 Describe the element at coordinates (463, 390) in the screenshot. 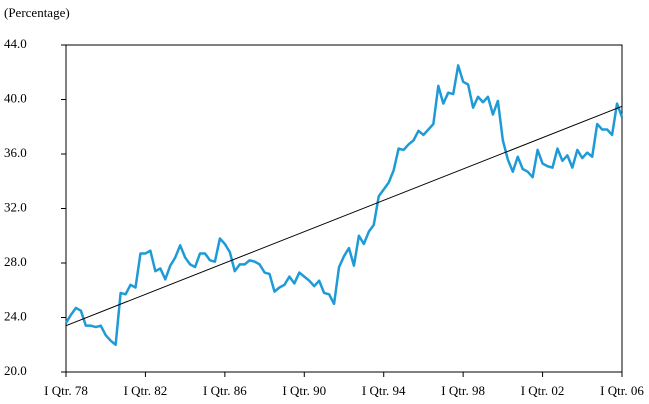

I see `x-tick-label: I Qtr. 98` at that location.